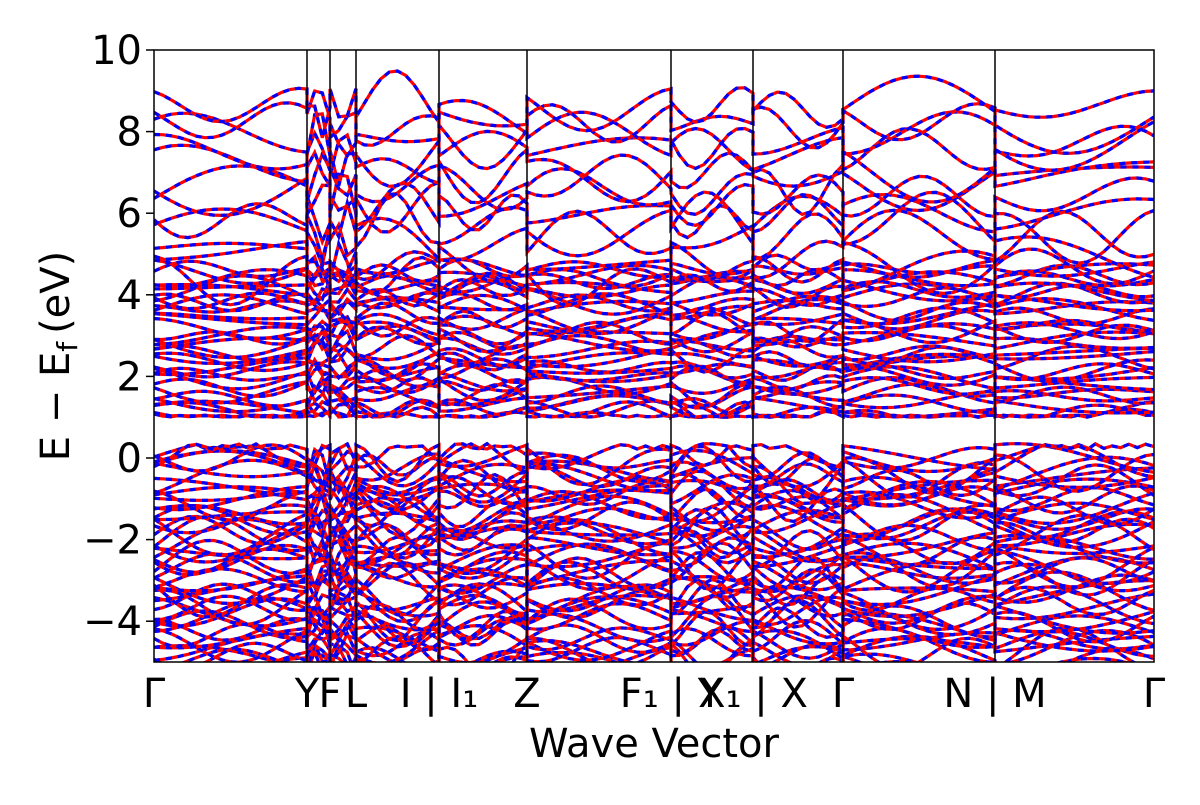  Describe the element at coordinates (356, 694) in the screenshot. I see `x-tick-label: L` at that location.